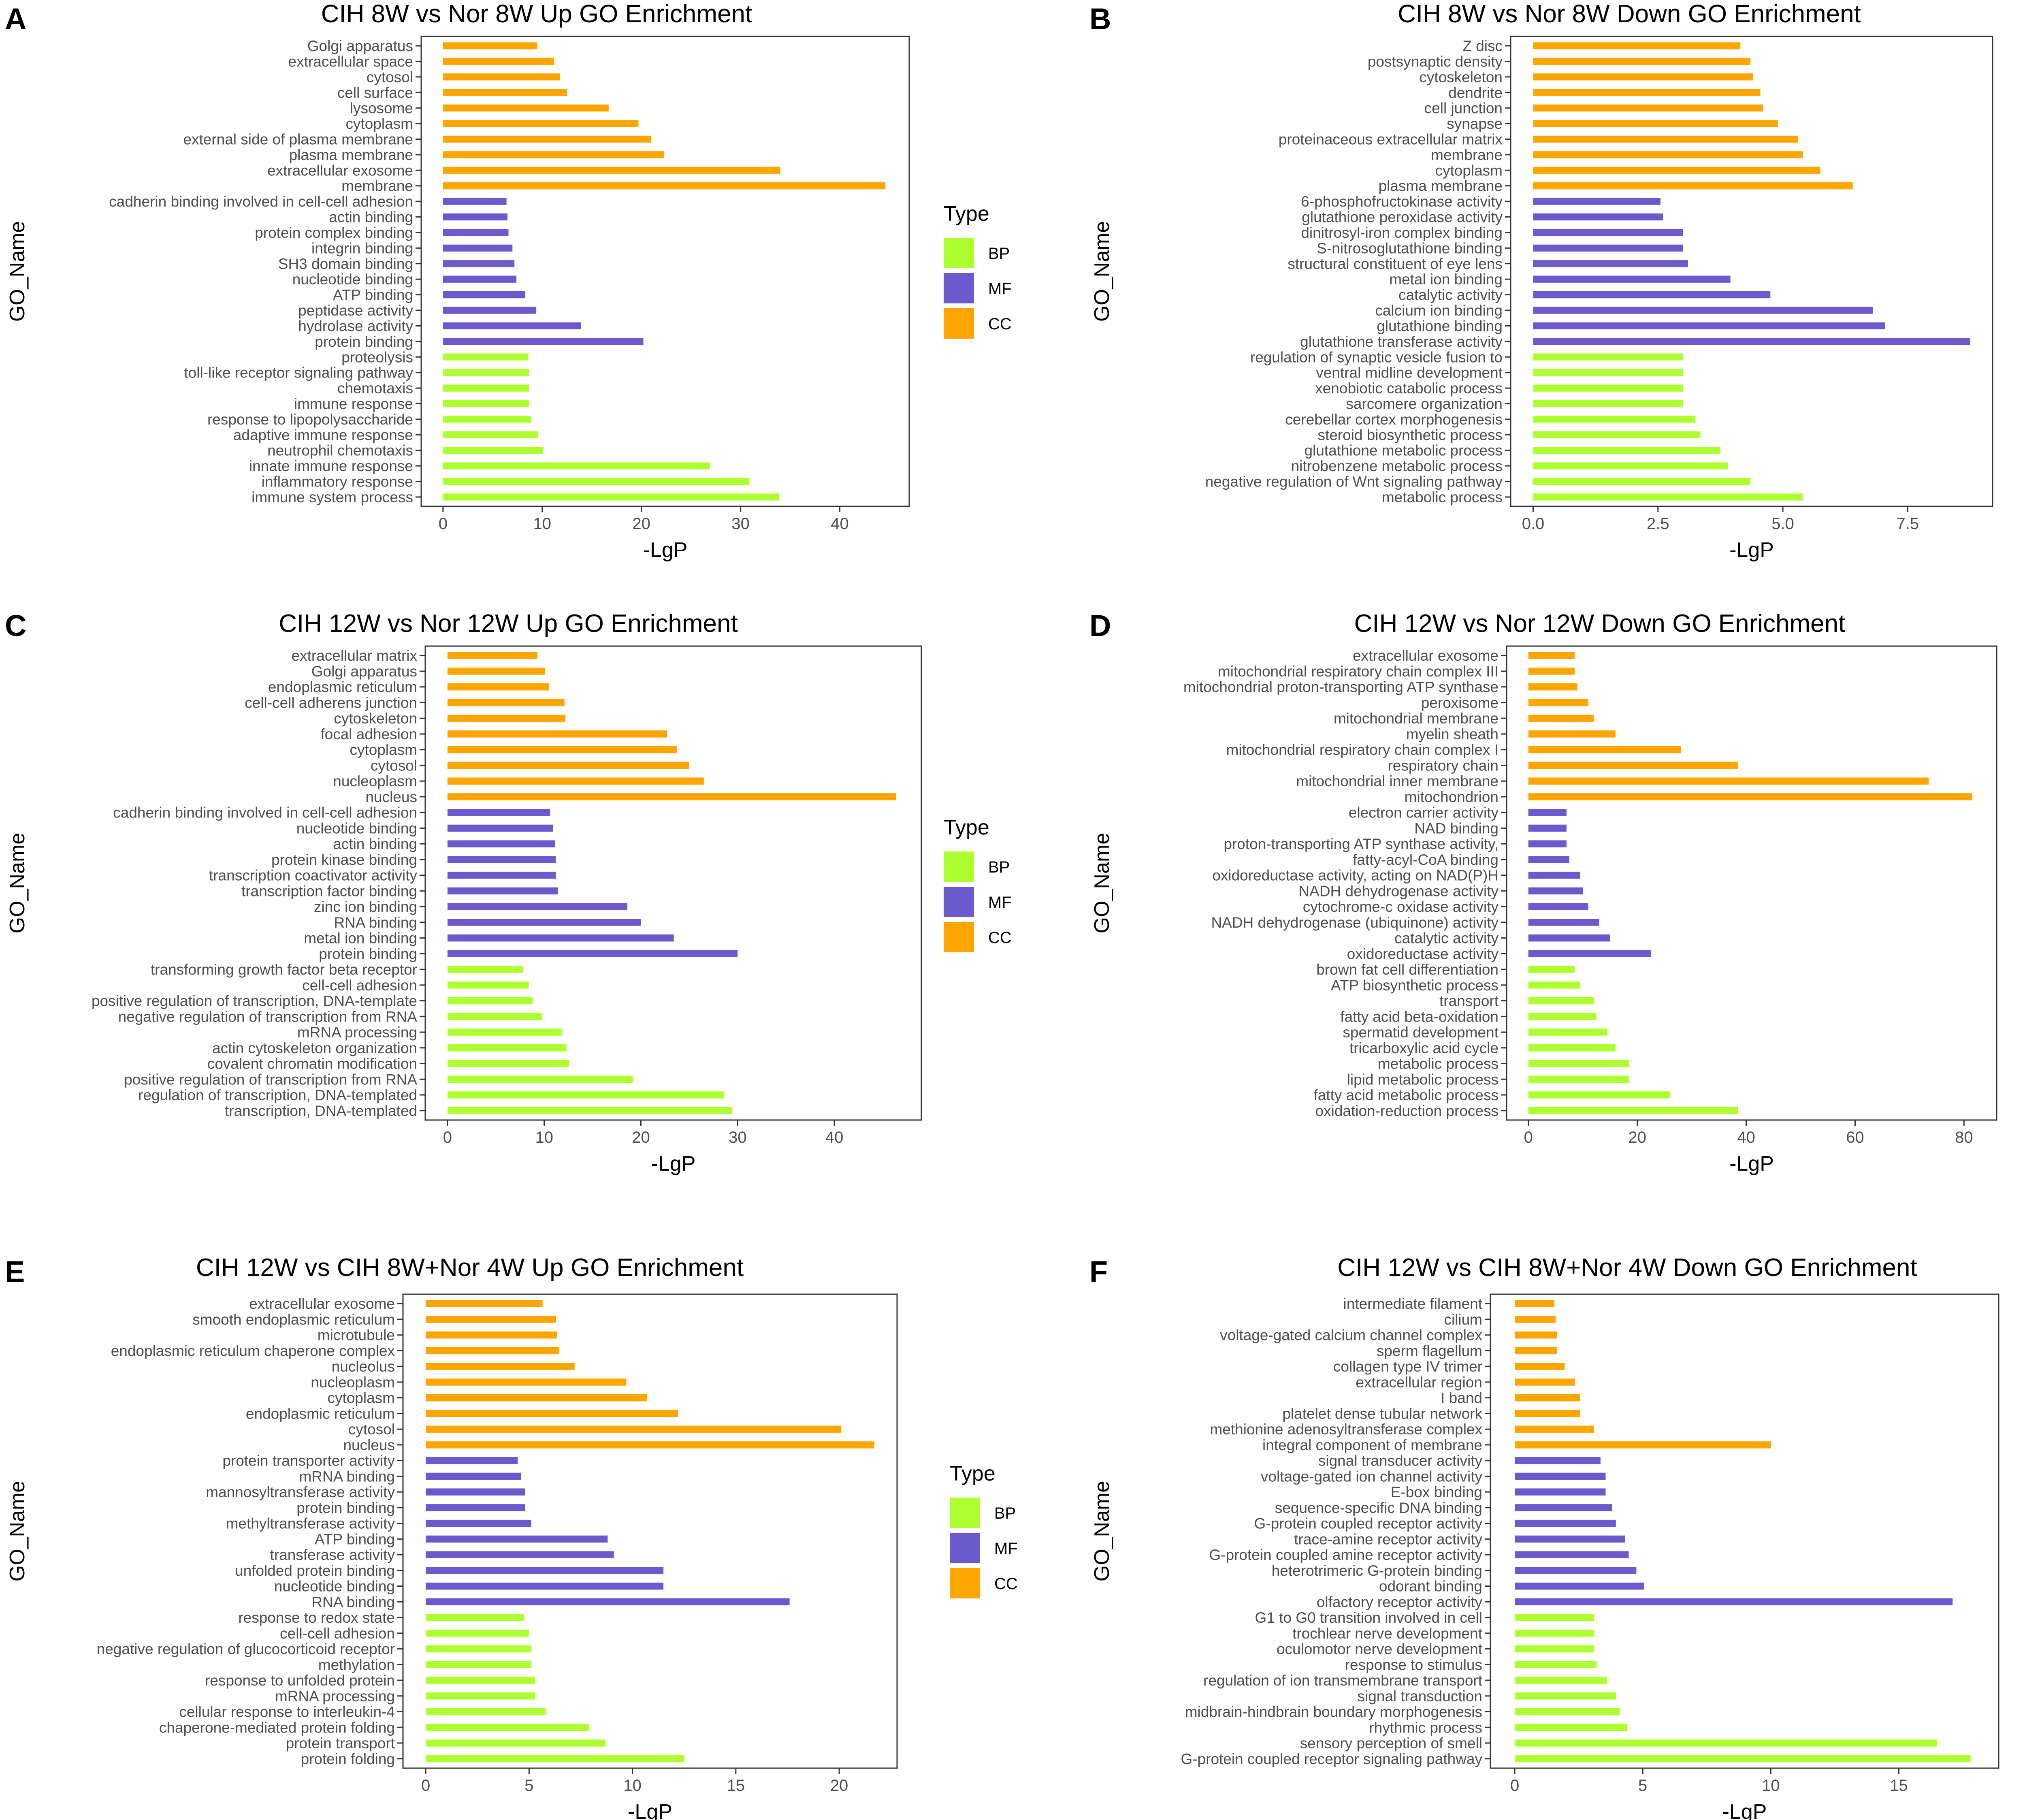 The image size is (2025, 1820). I want to click on panel-c-category-label: cell-cell adhesion, so click(359, 986).